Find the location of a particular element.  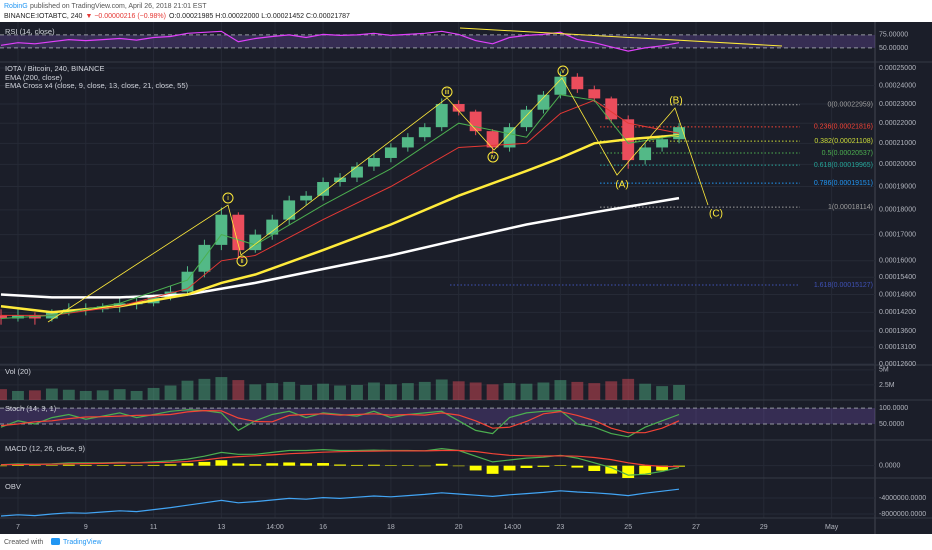

x-tick-label: 20 is located at coordinates (459, 527).